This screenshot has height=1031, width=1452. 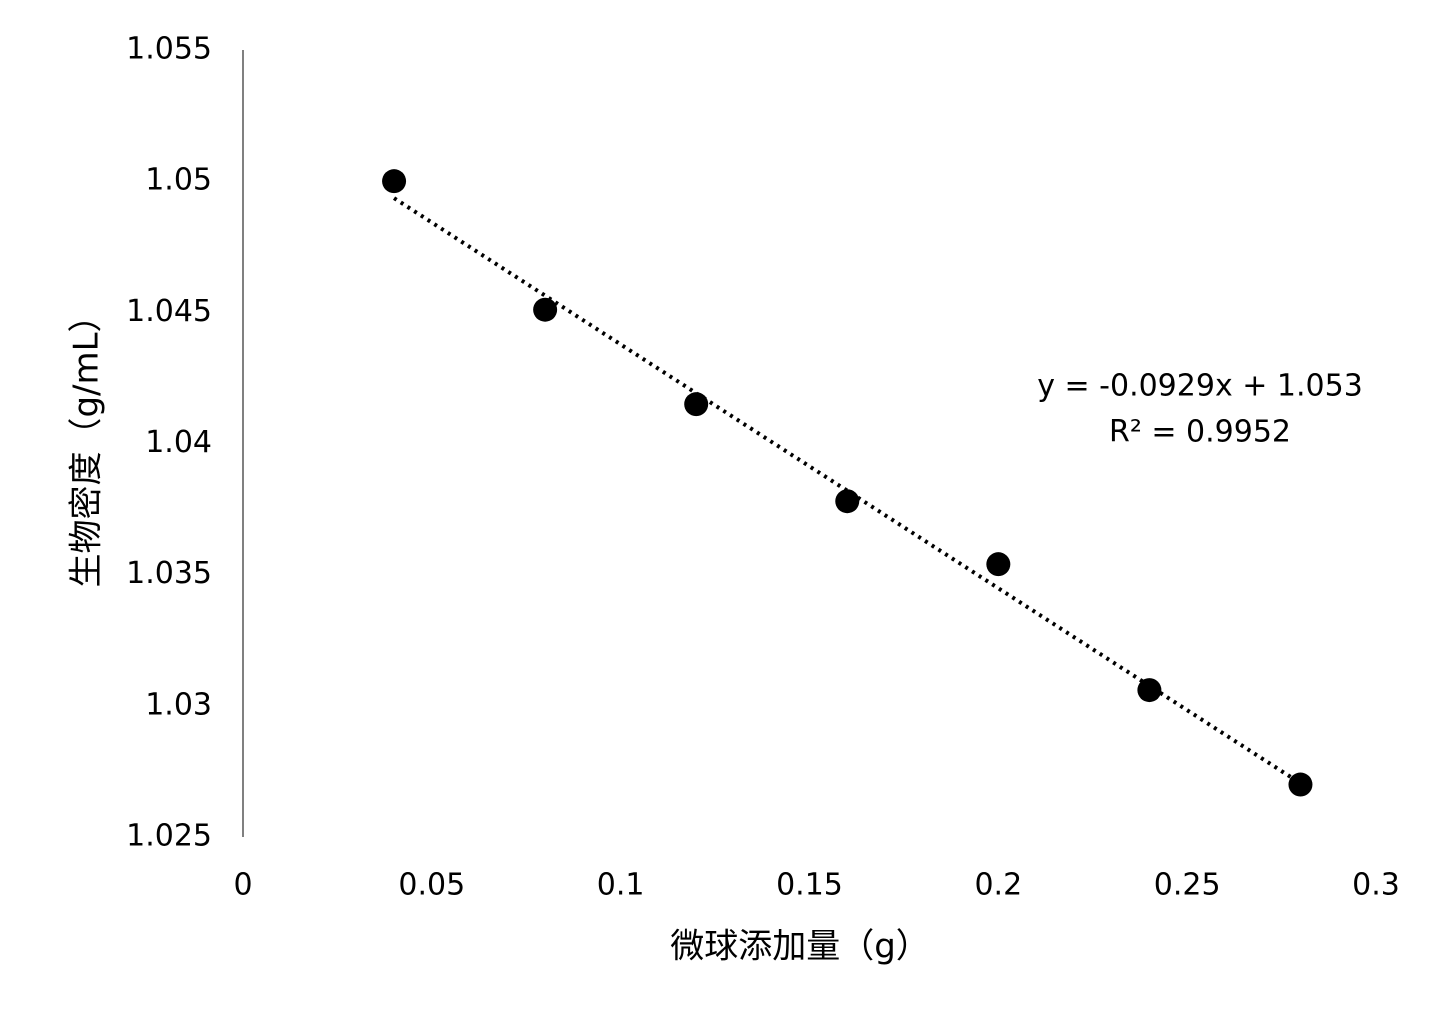 I want to click on y-axis-title: 生物密度（g/mL）, so click(x=87, y=442).